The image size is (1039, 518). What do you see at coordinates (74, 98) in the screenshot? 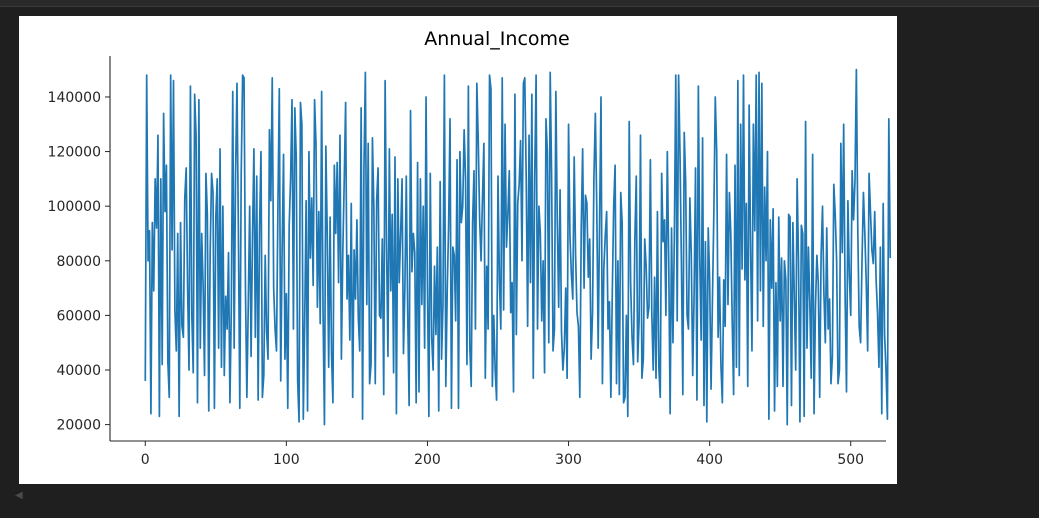
I see `y-tick-label: 140000` at bounding box center [74, 98].